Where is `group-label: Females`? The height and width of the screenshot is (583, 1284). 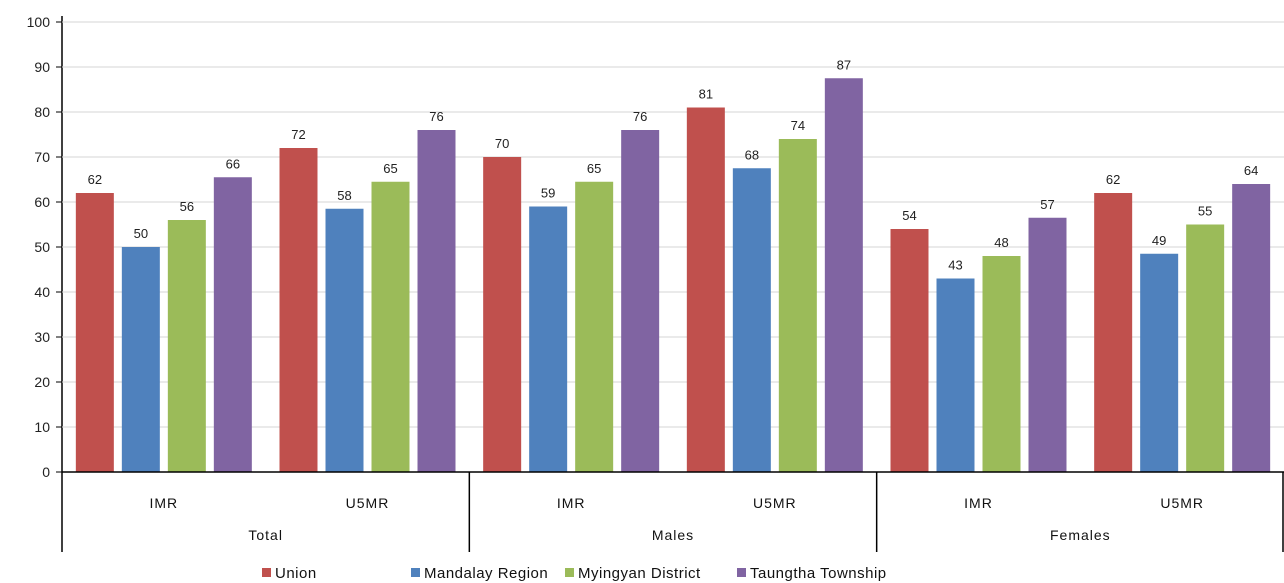
group-label: Females is located at coordinates (1080, 535).